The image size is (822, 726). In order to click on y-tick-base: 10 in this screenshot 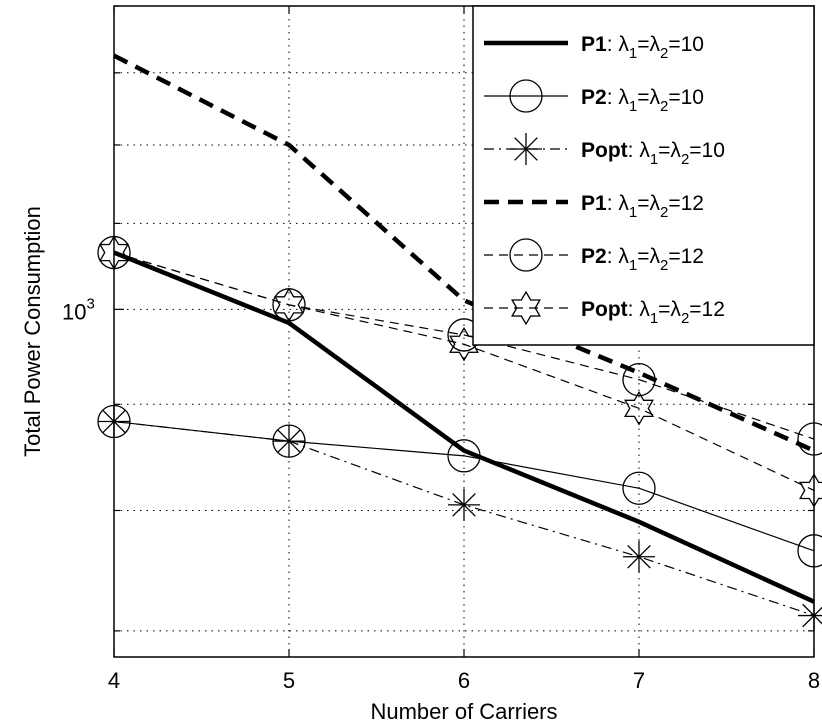, I will do `click(74, 311)`.